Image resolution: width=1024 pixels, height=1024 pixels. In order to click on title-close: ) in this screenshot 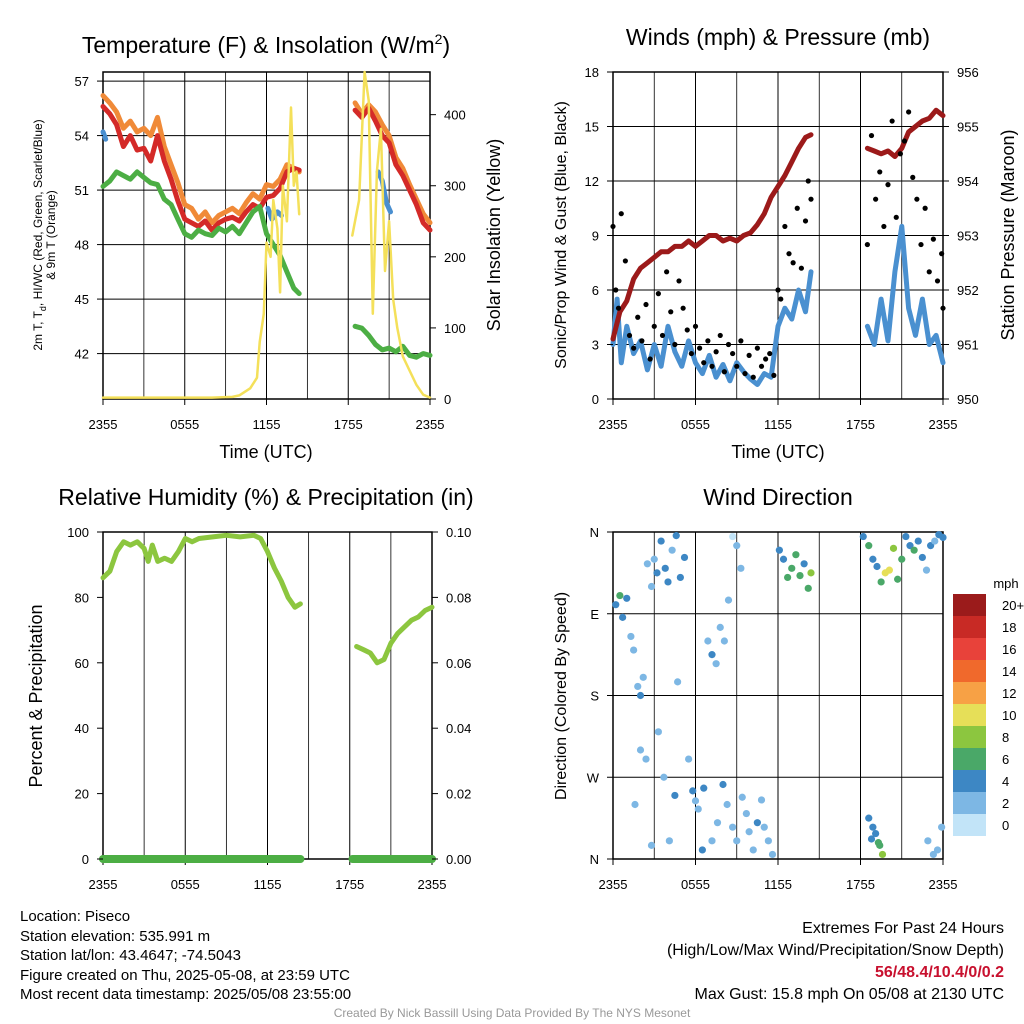, I will do `click(446, 45)`.